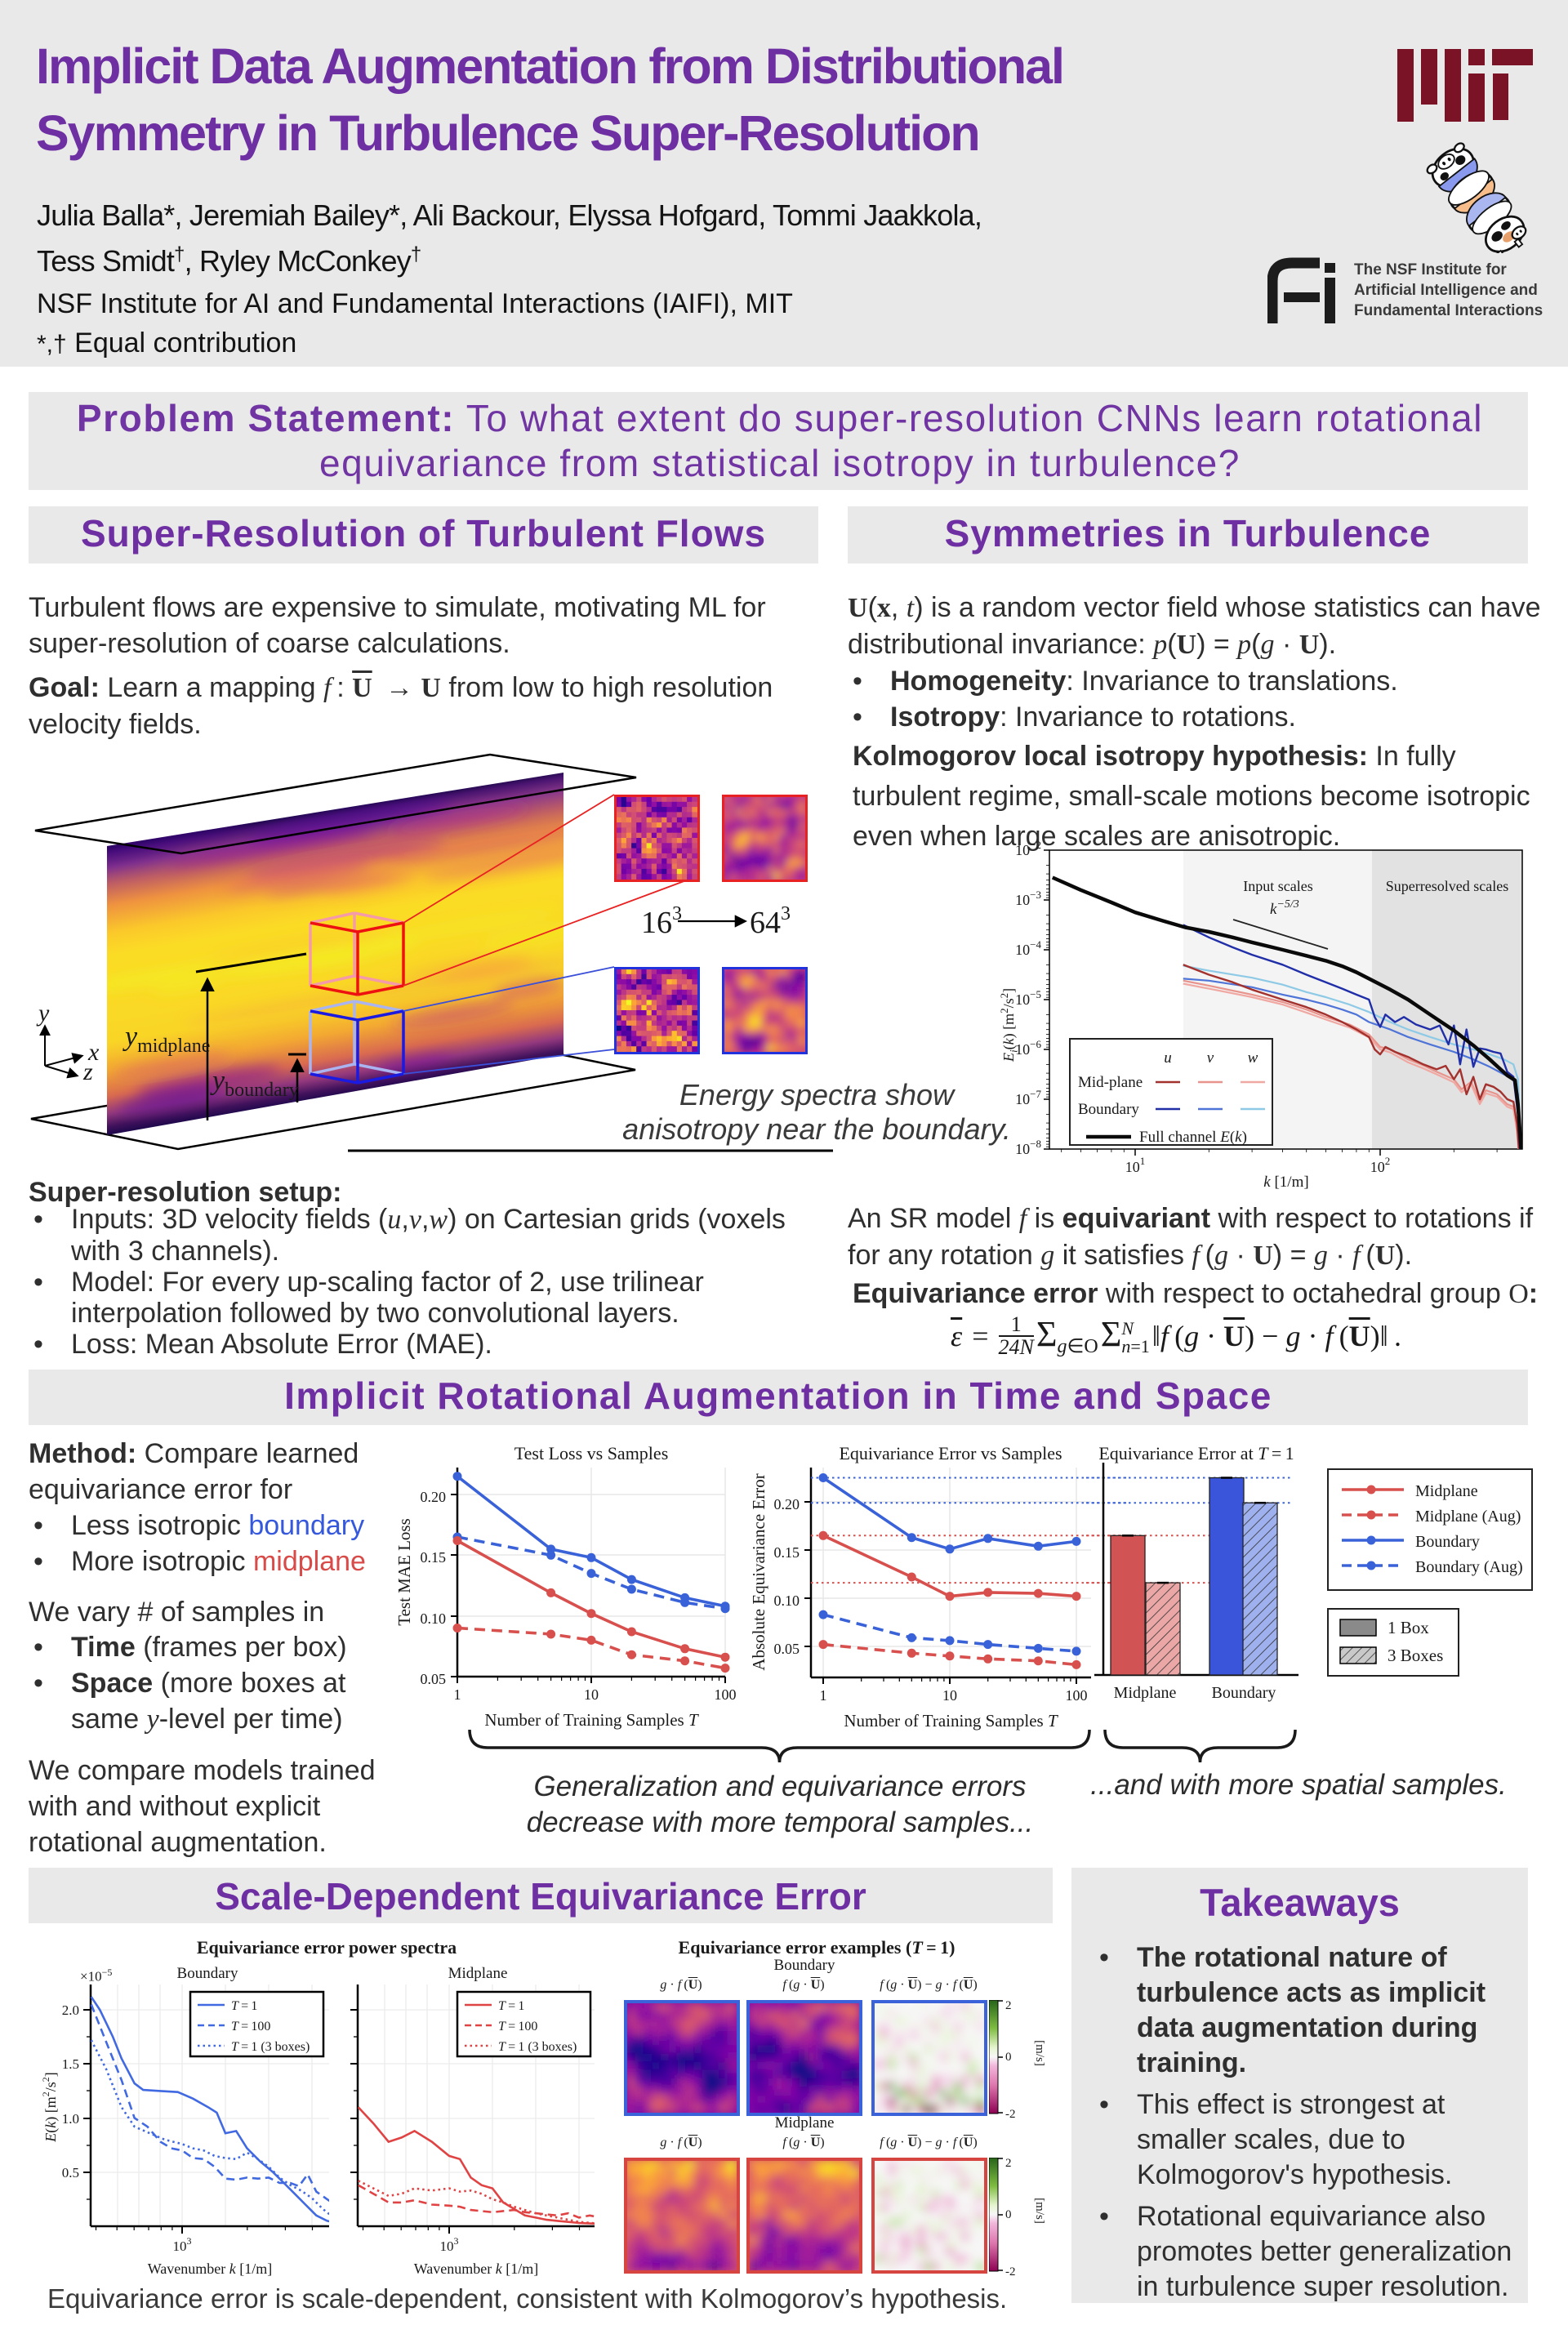  What do you see at coordinates (166, 1039) in the screenshot?
I see `svg-text: ymidplane` at bounding box center [166, 1039].